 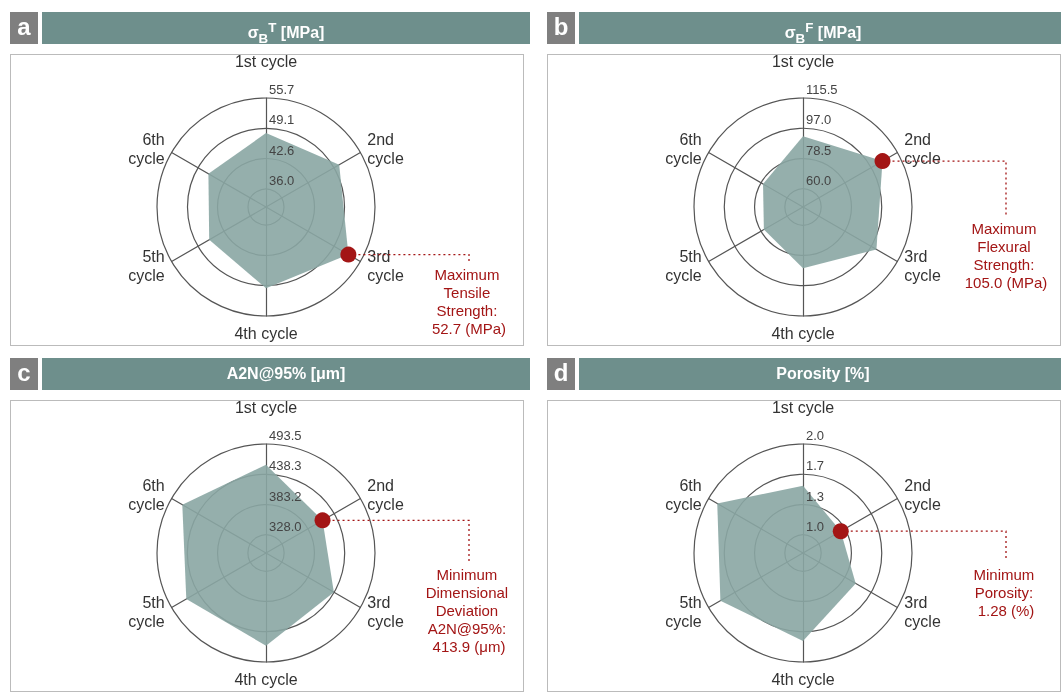 What do you see at coordinates (285, 496) in the screenshot?
I see `y-tick-label: 383.2` at bounding box center [285, 496].